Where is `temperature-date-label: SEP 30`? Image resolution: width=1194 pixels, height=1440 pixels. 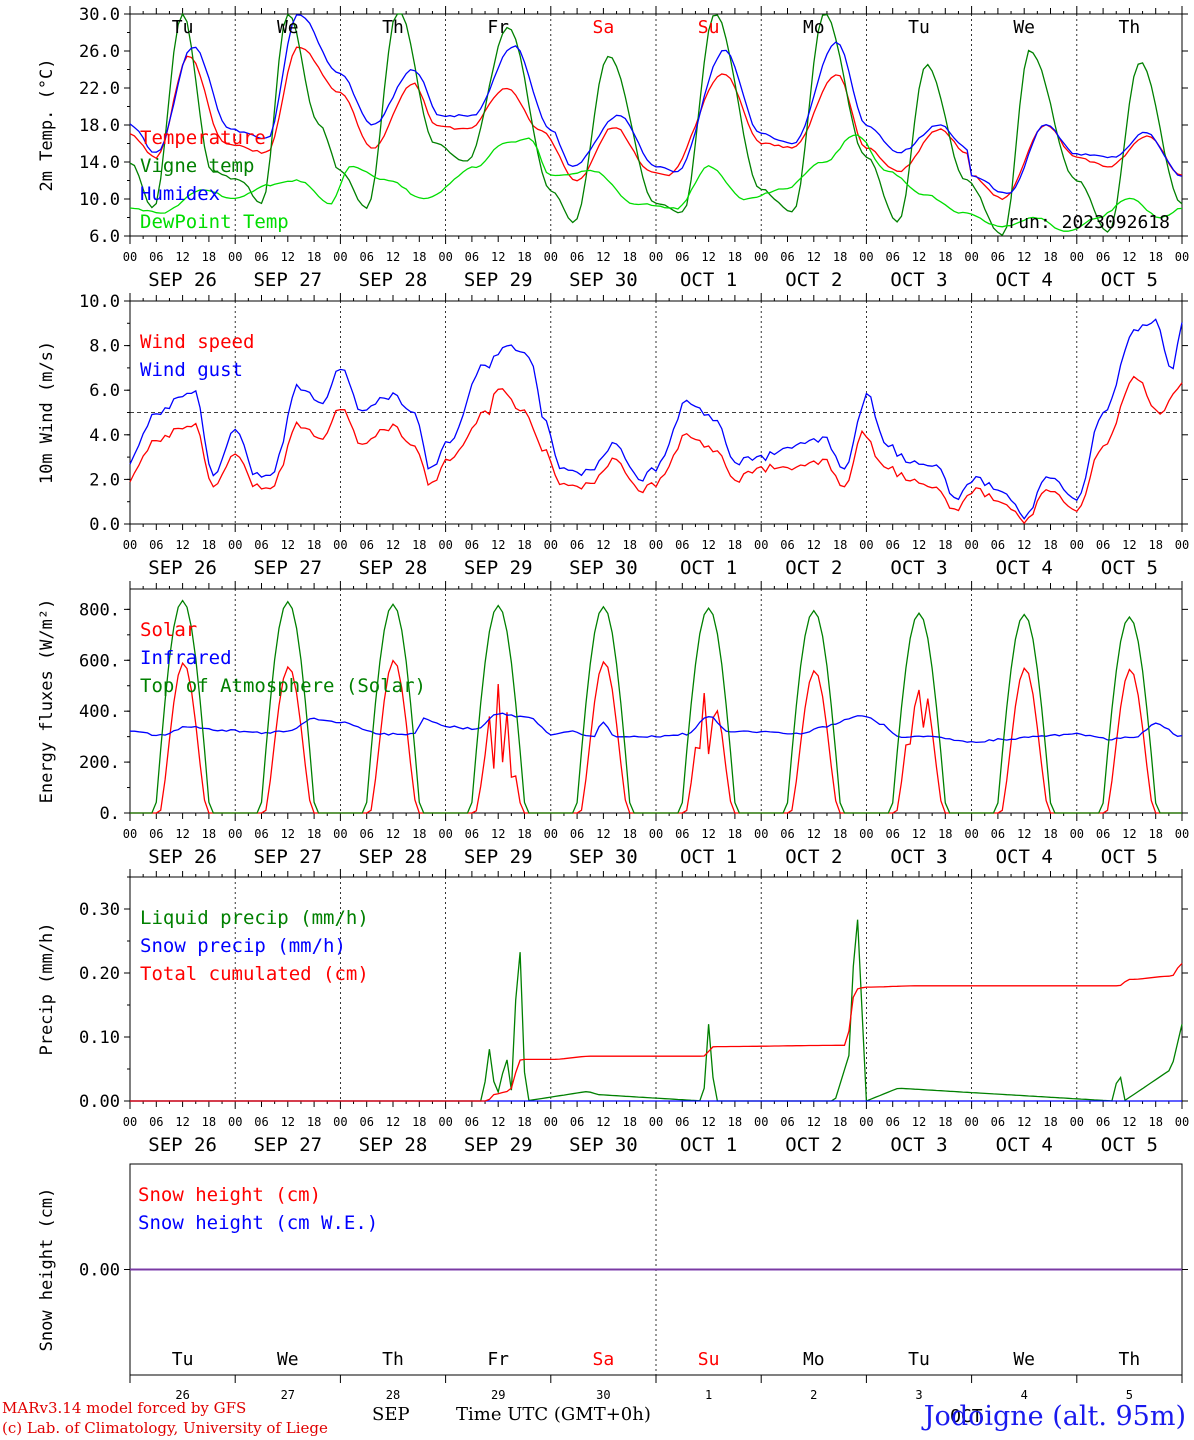 temperature-date-label: SEP 30 is located at coordinates (603, 280).